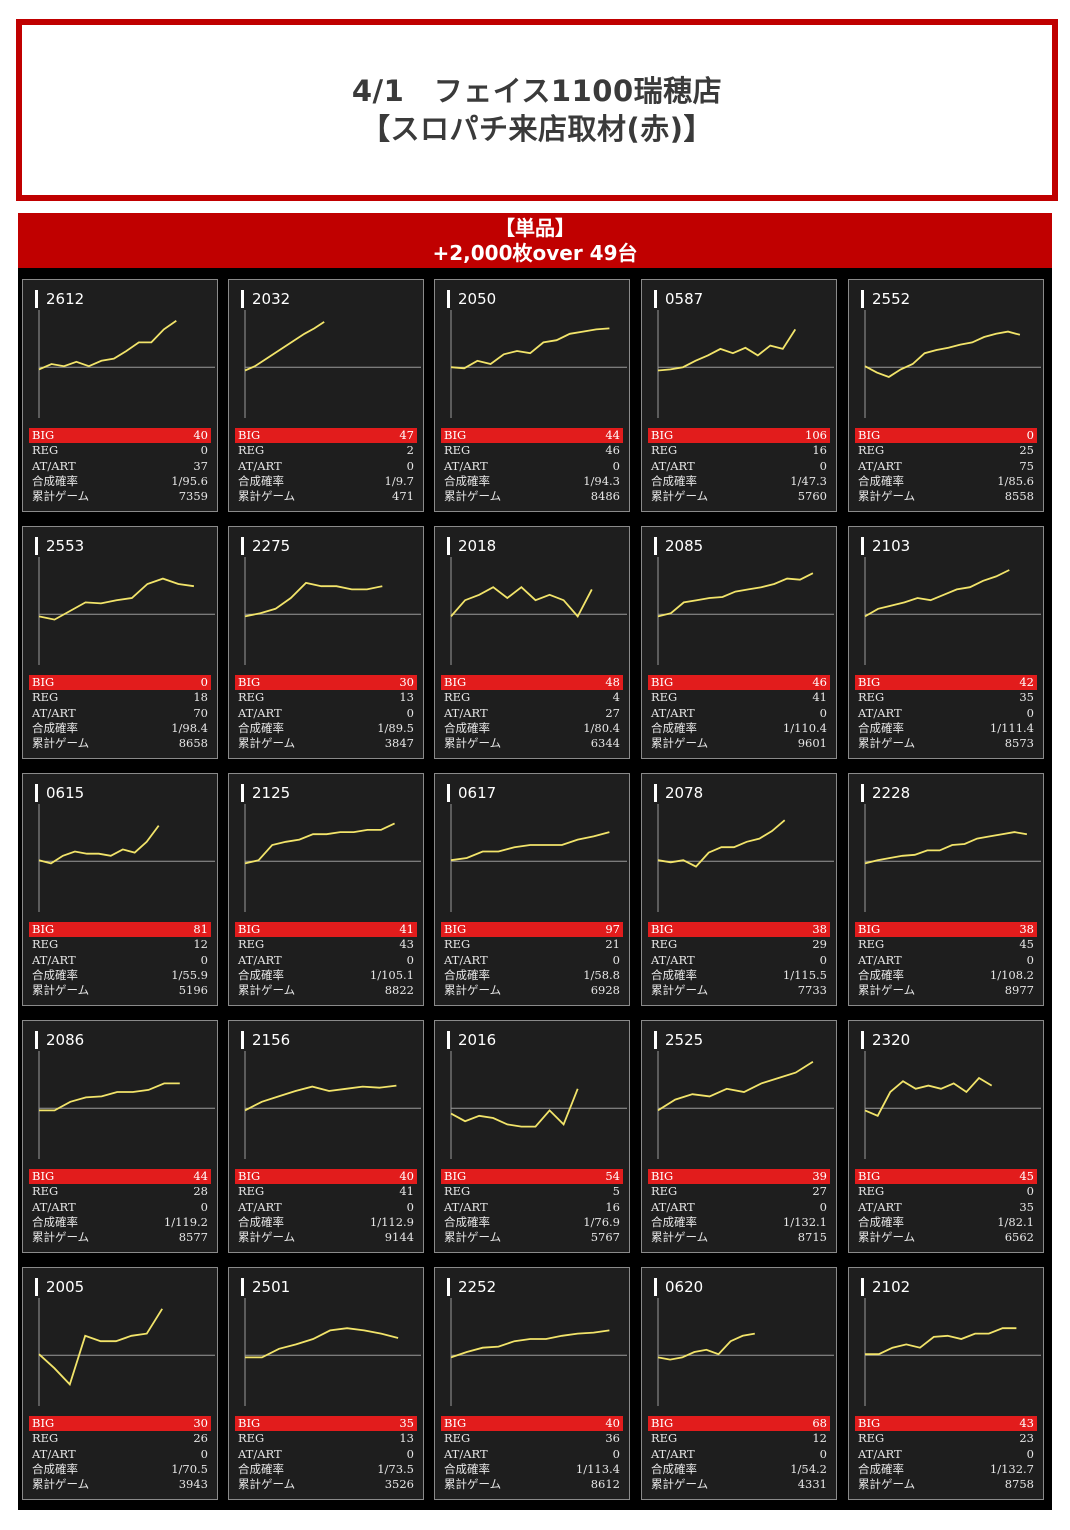 The width and height of the screenshot is (1070, 1530). What do you see at coordinates (605, 496) in the screenshot?
I see `stat-games-value: 8486` at bounding box center [605, 496].